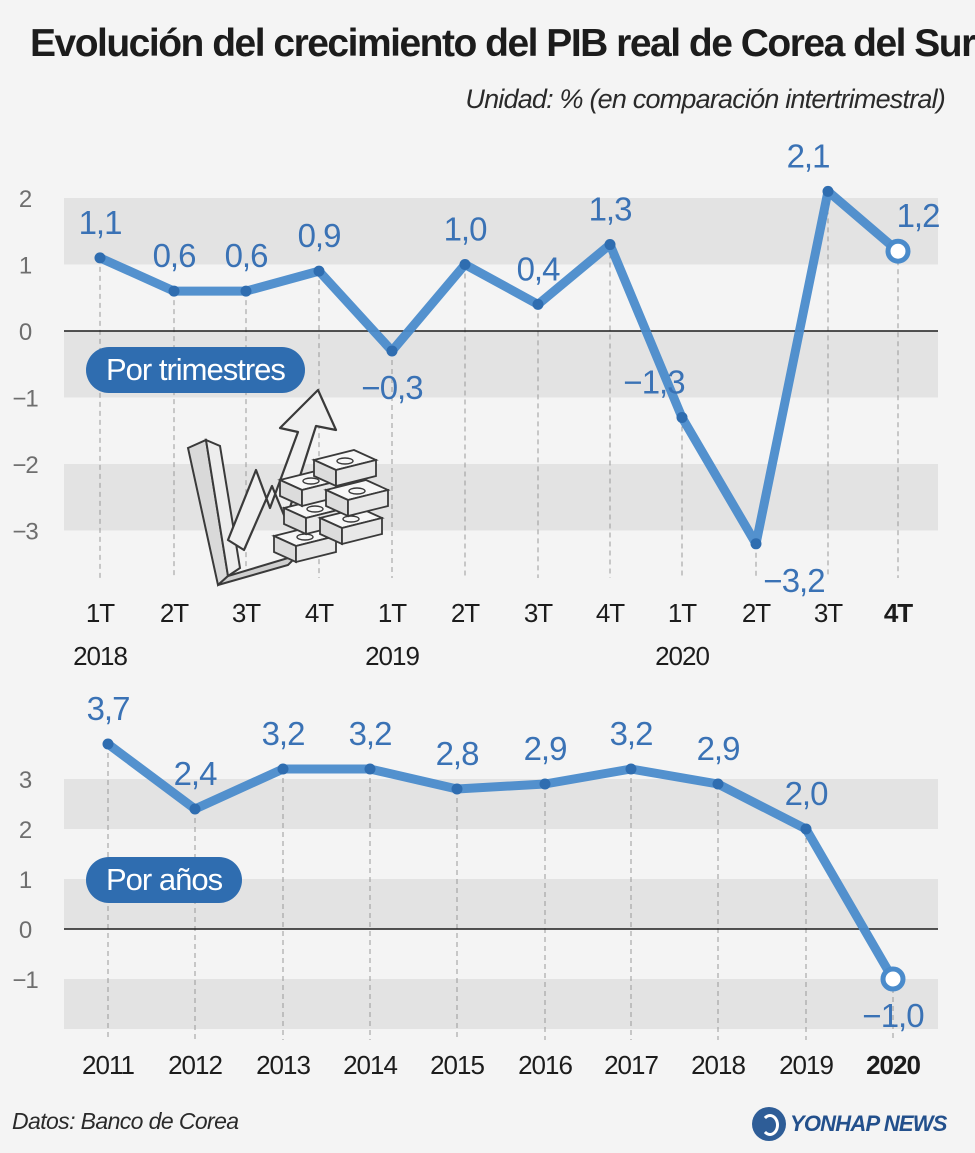 This screenshot has height=1153, width=975. I want to click on x-tick-label: 2015, so click(457, 1065).